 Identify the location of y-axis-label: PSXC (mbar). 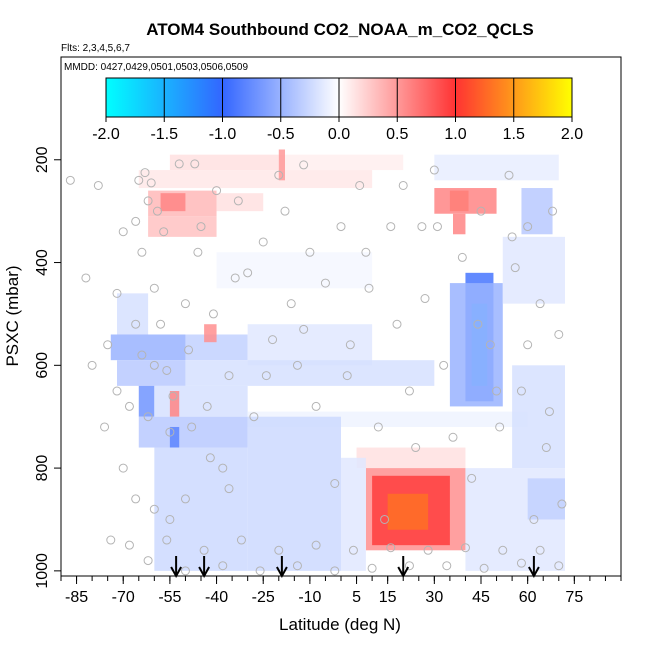
(12, 315).